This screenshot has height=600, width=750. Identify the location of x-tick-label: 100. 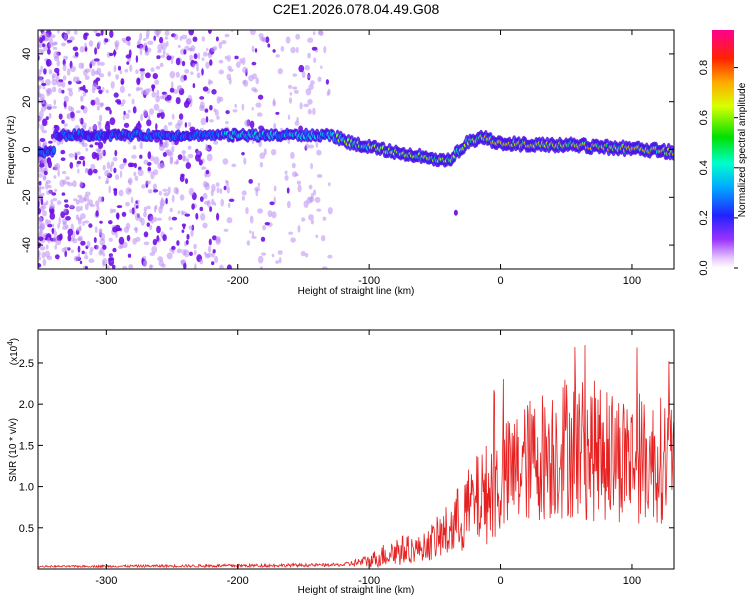
(632, 281).